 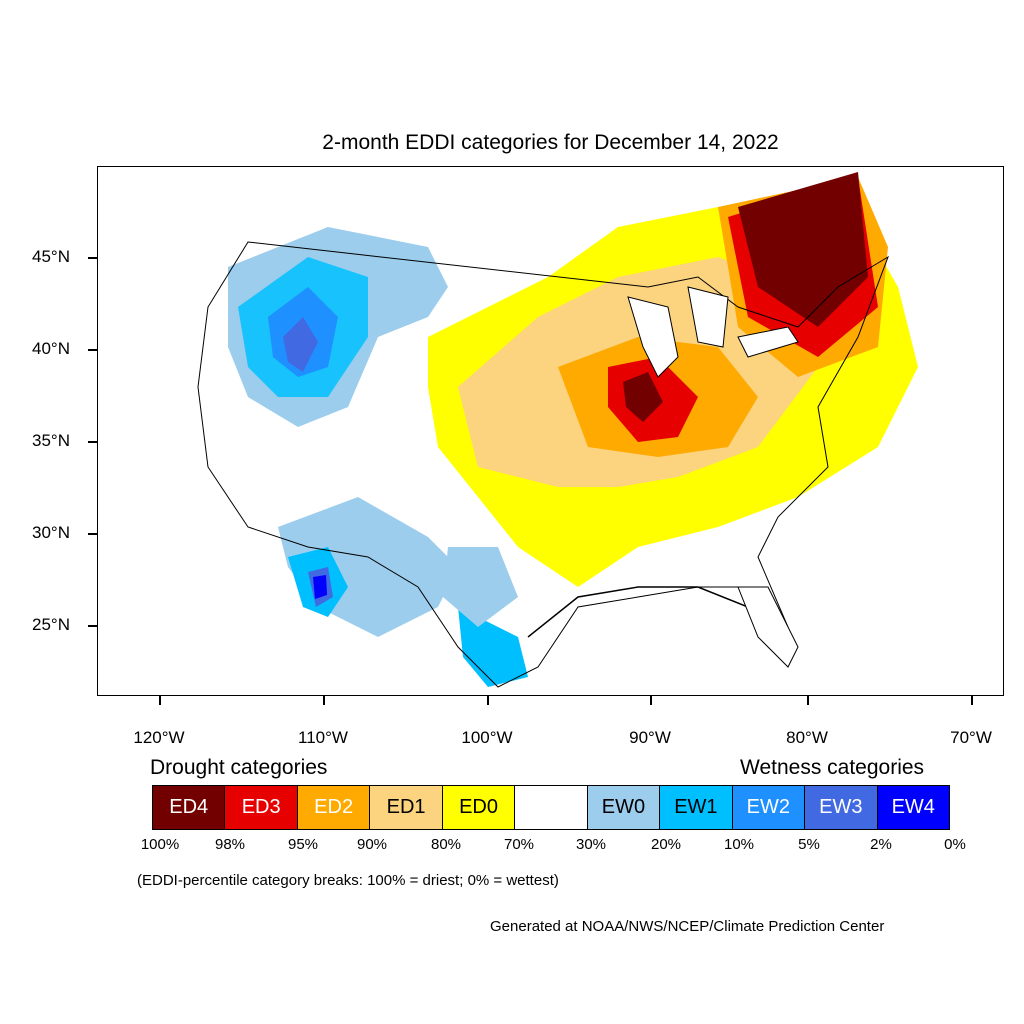 What do you see at coordinates (809, 844) in the screenshot?
I see `pct-5: 5%` at bounding box center [809, 844].